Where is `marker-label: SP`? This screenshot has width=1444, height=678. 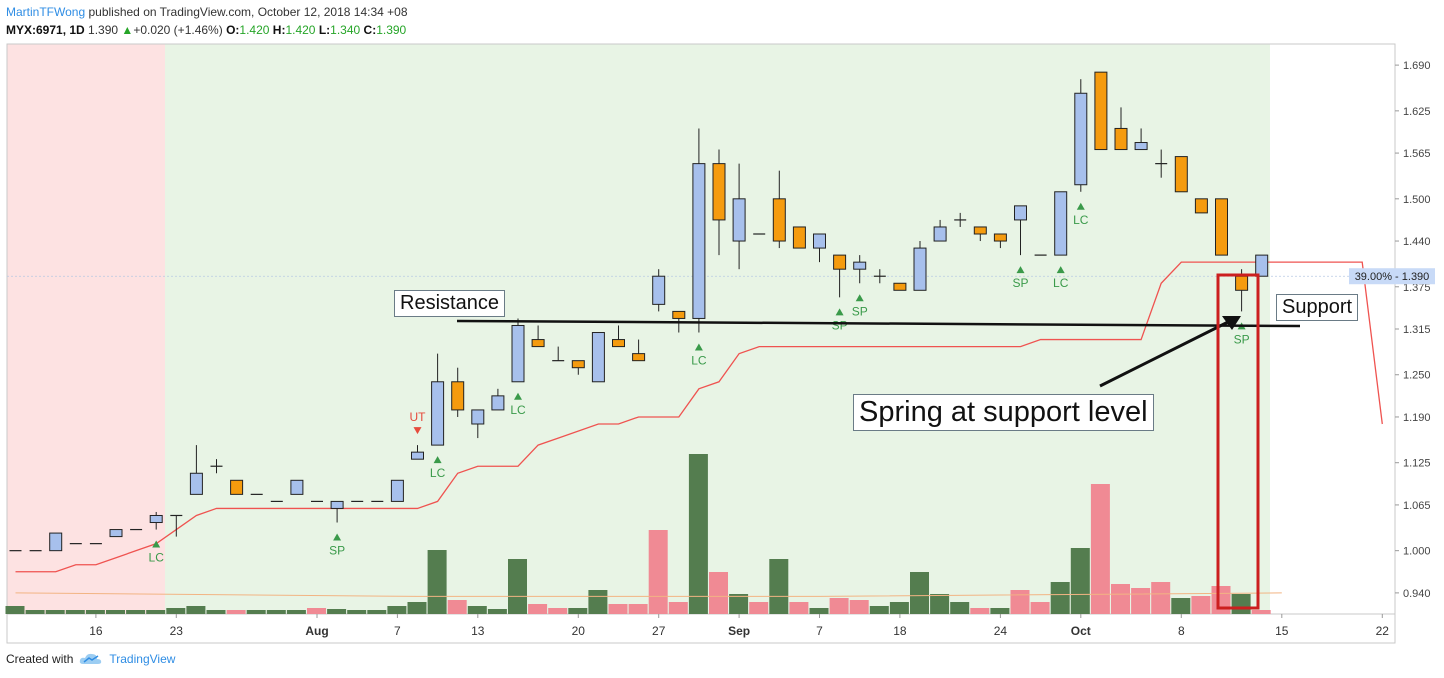 marker-label: SP is located at coordinates (840, 325).